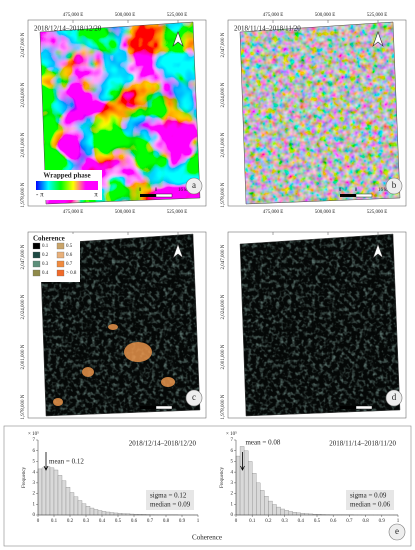  I want to click on y-tick-label: 7, so click(34, 440).